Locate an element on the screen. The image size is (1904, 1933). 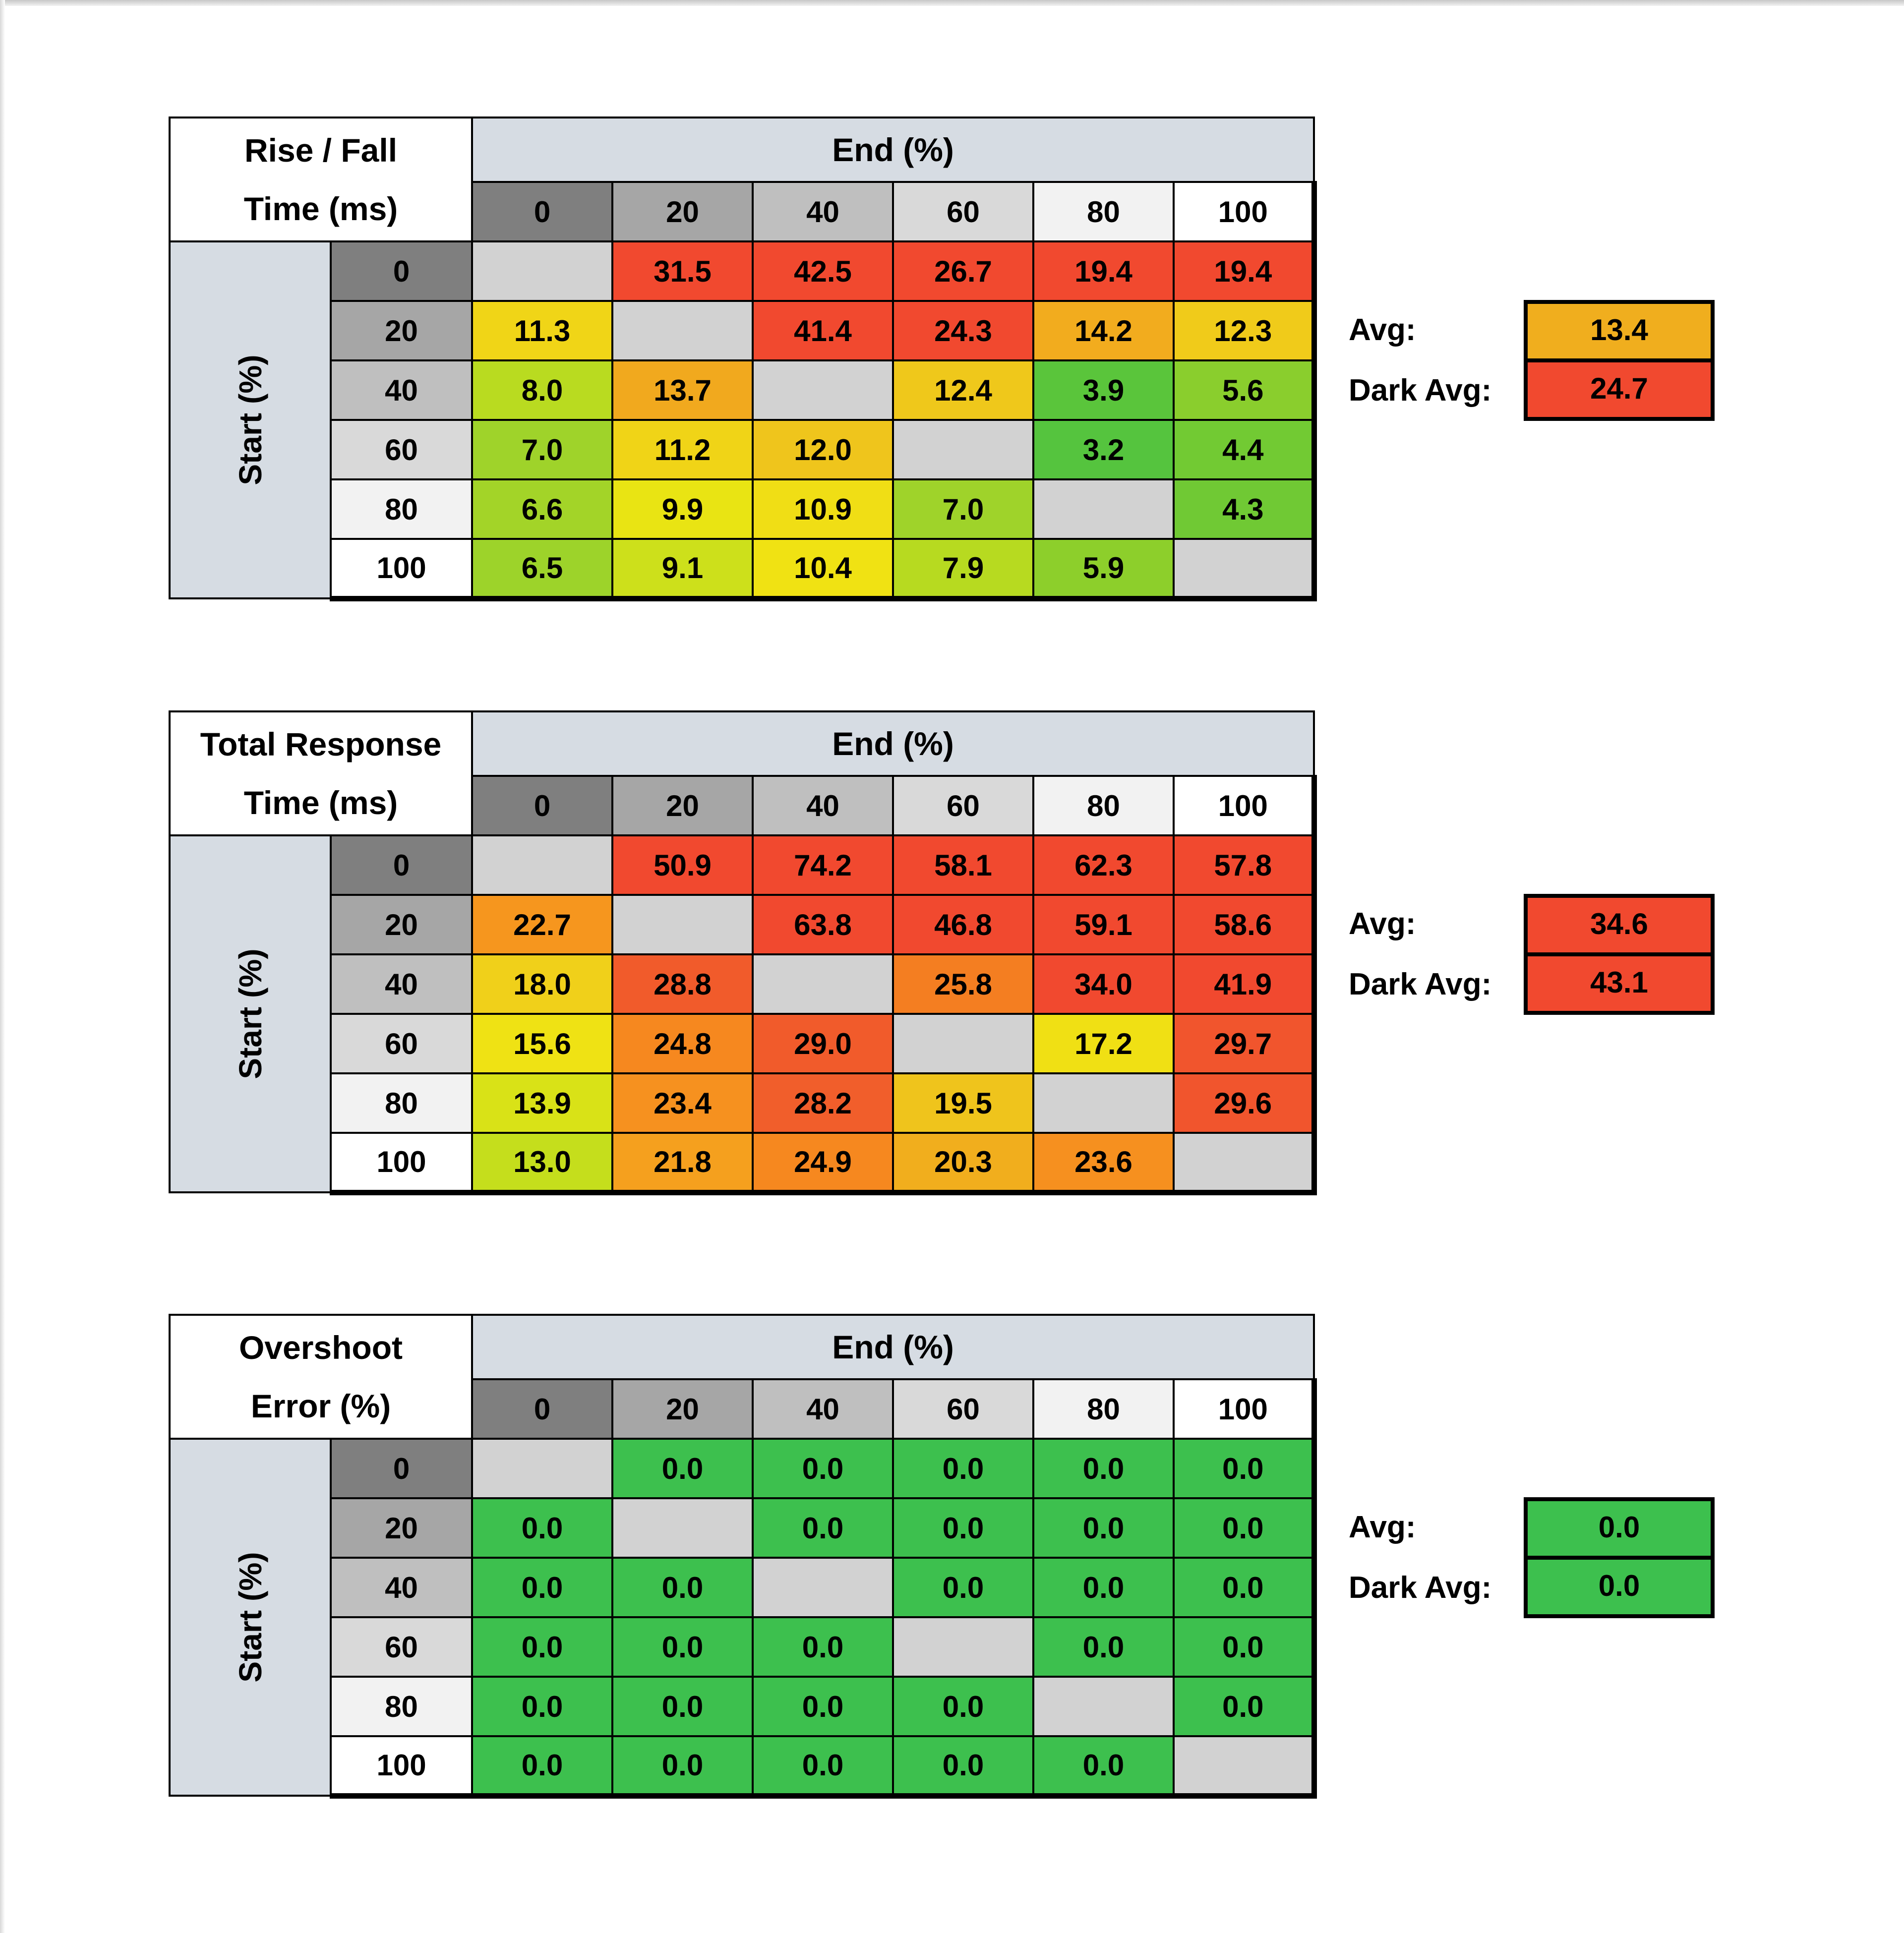
table-row: 80 6.6 9.9 10.9 7.0 4.3 is located at coordinates (743, 509).